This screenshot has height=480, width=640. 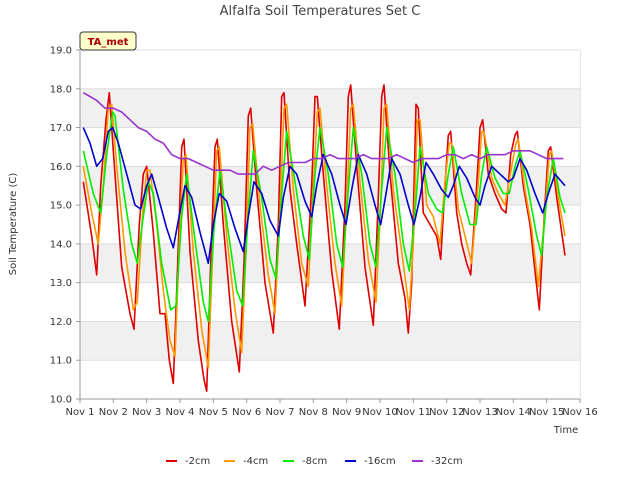 I want to click on y-tick-label: 15.0, so click(x=61, y=206).